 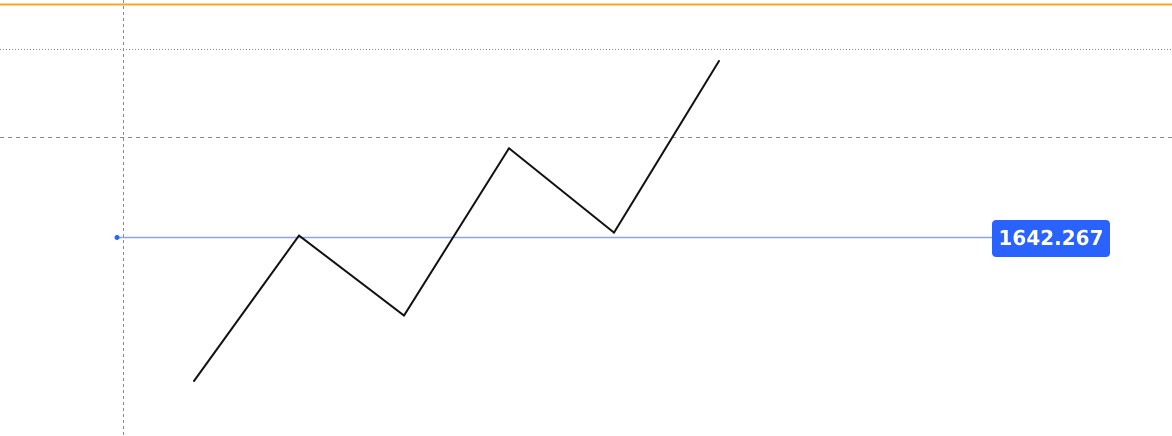 What do you see at coordinates (1051, 238) in the screenshot?
I see `price-label-badge: 1642.267` at bounding box center [1051, 238].